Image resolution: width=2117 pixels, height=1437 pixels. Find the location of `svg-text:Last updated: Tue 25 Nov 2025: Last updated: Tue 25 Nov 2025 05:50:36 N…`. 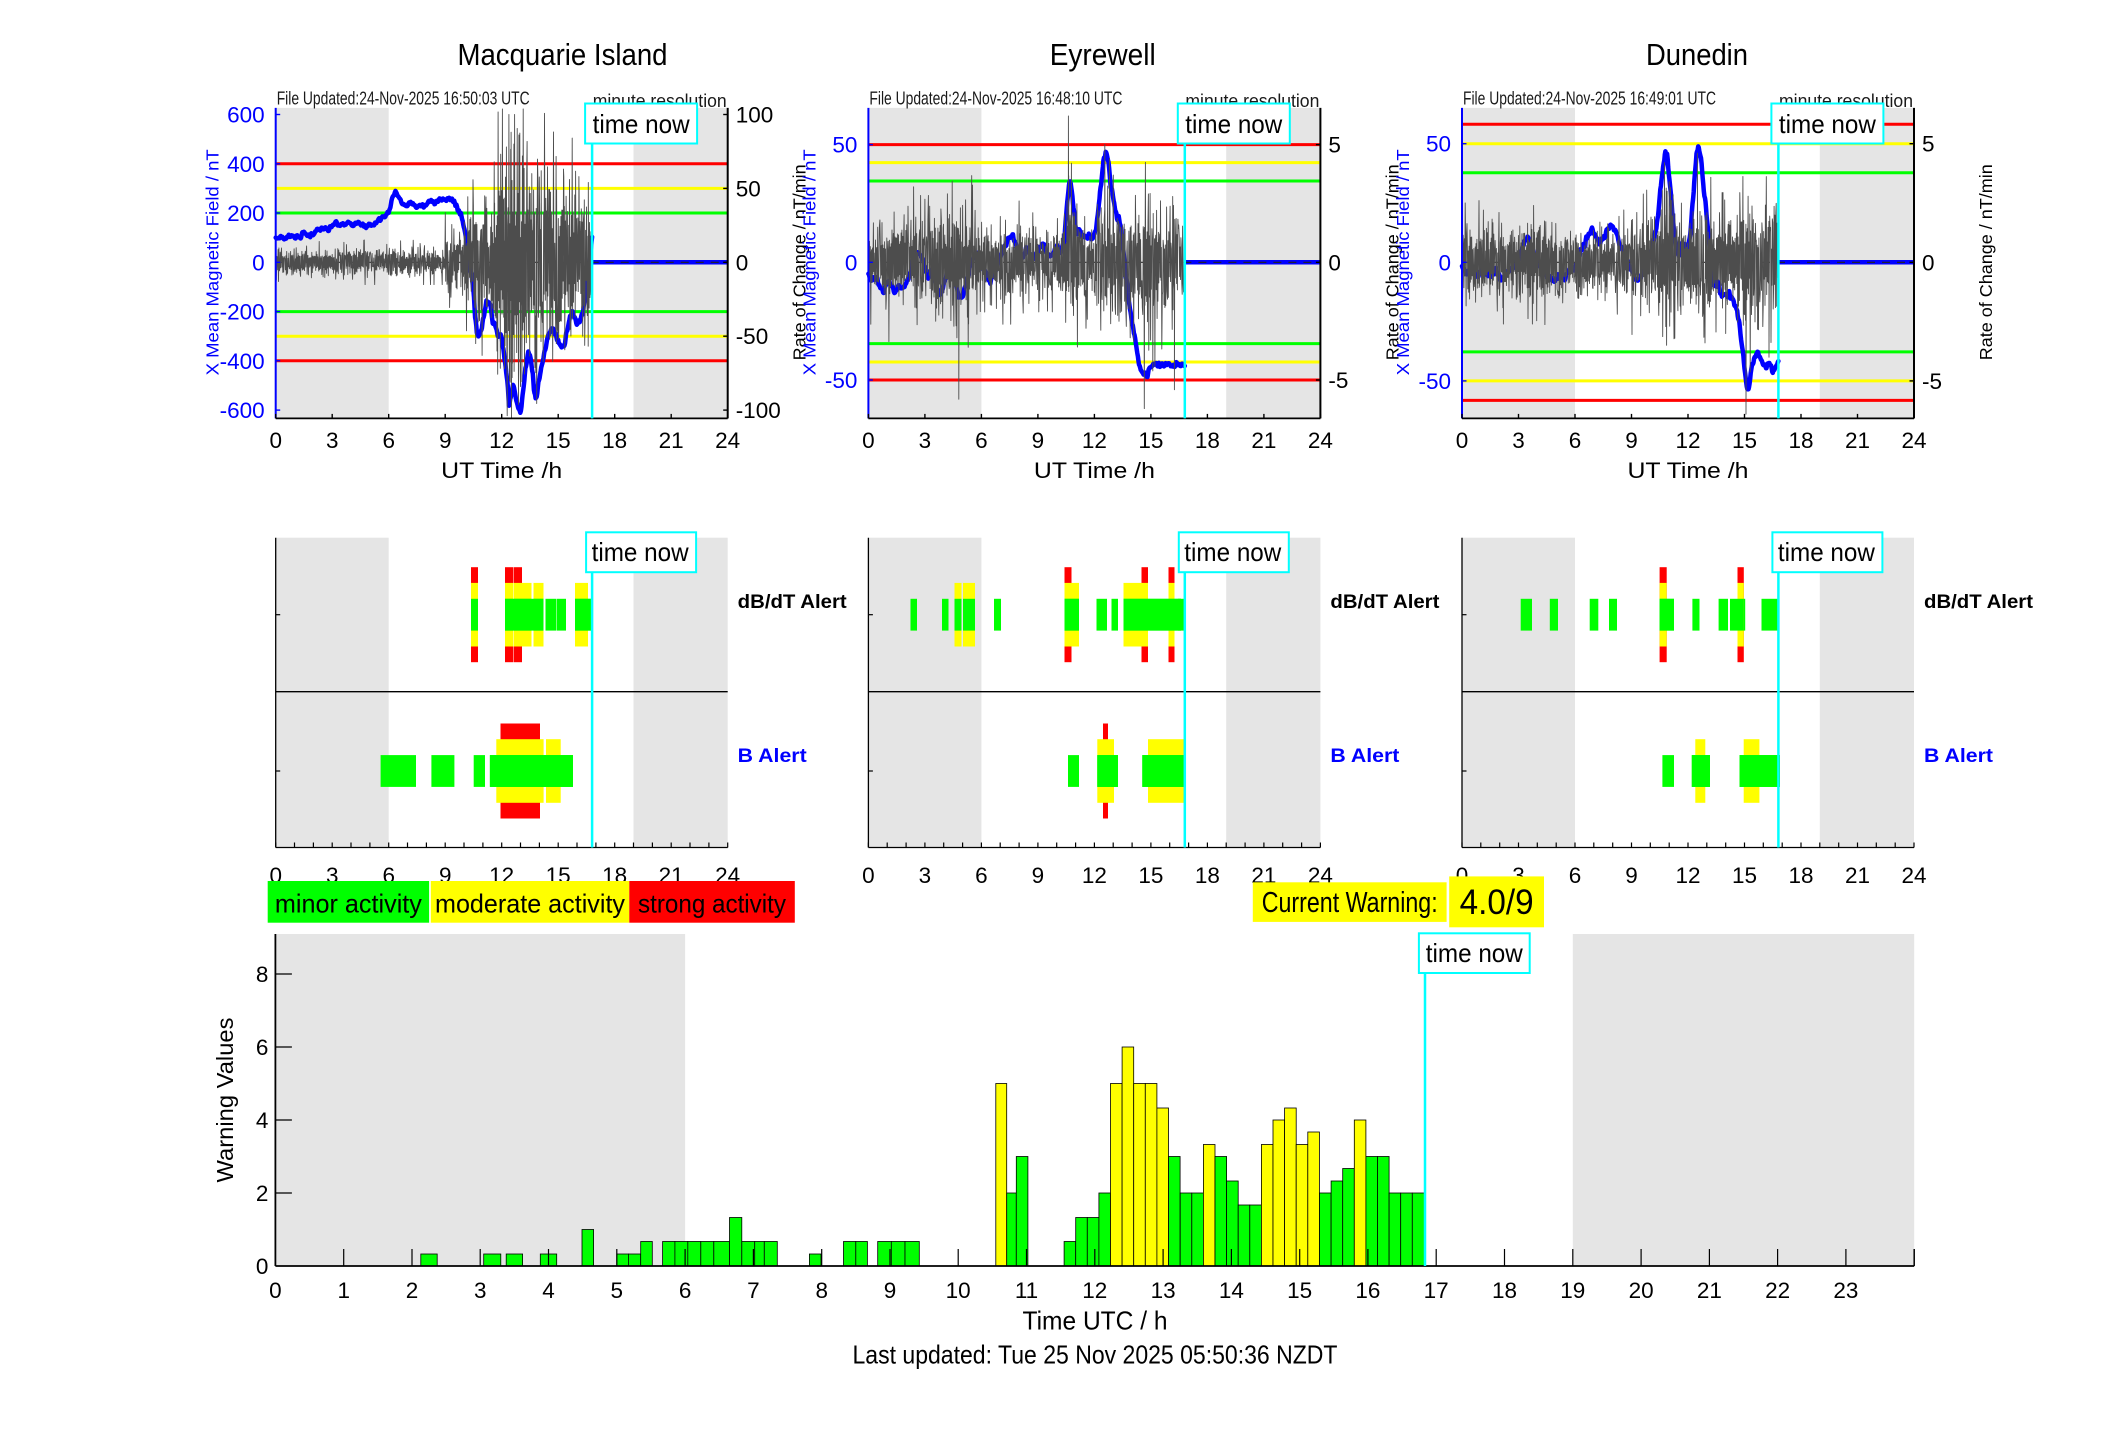

svg-text:Last updated: Tue 25 Nov 2025: Last updated: Tue 25 Nov 2025 05:50:36 N… is located at coordinates (1095, 1354).